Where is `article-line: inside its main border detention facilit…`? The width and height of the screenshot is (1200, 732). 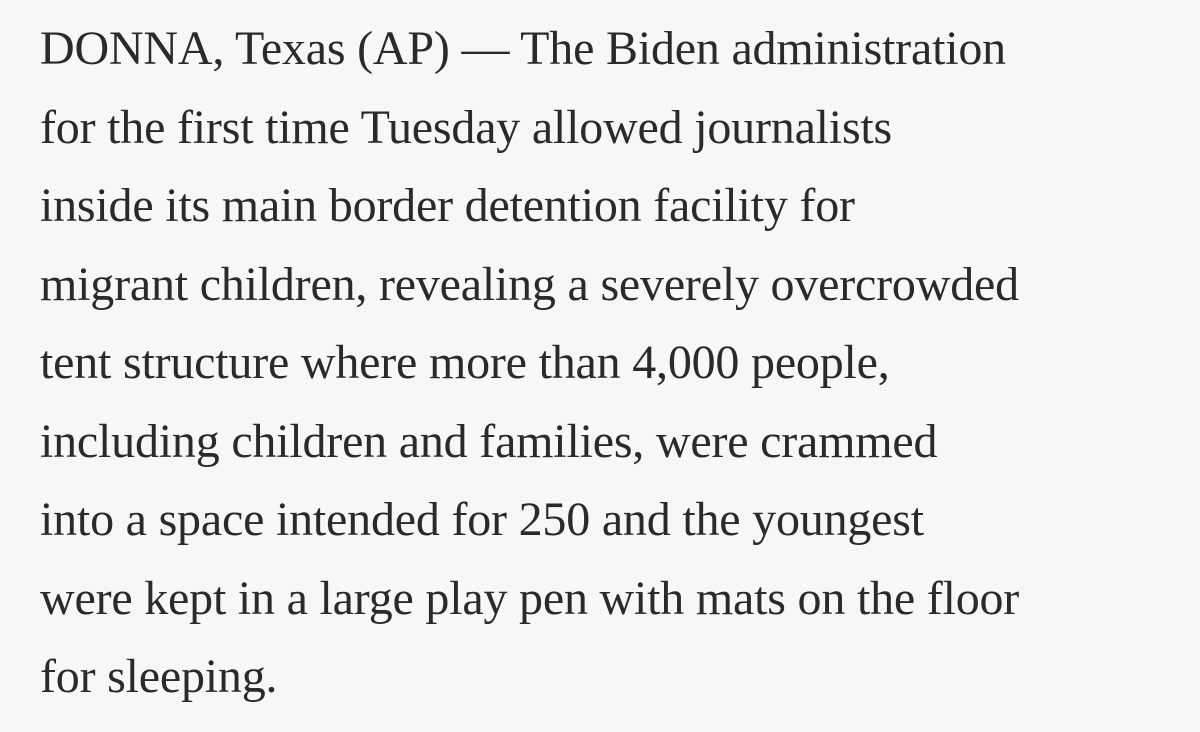
article-line: inside its main border detention facilit… is located at coordinates (447, 205).